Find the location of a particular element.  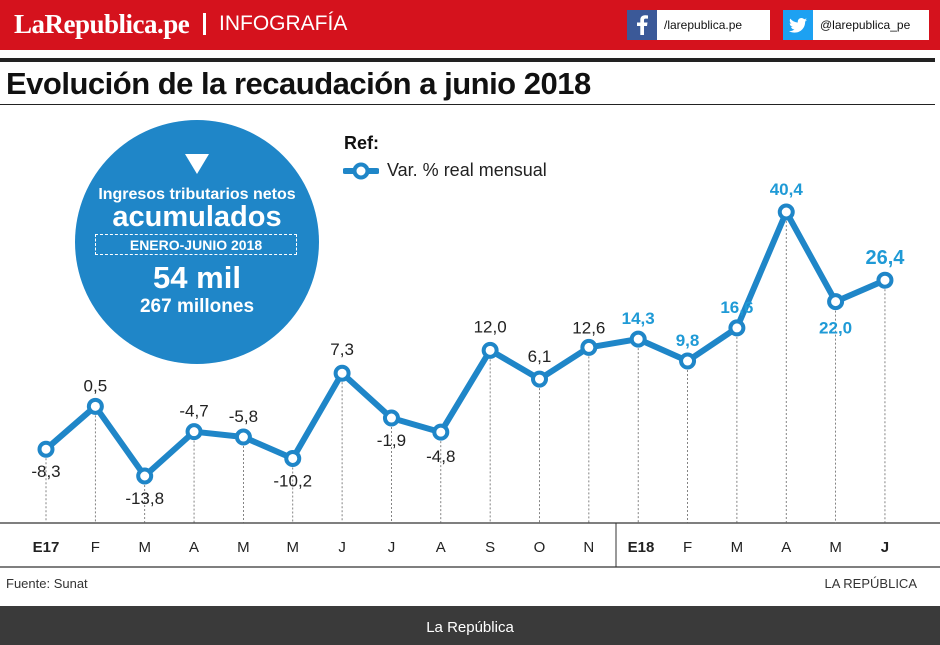

brand-divider is located at coordinates (204, 24).